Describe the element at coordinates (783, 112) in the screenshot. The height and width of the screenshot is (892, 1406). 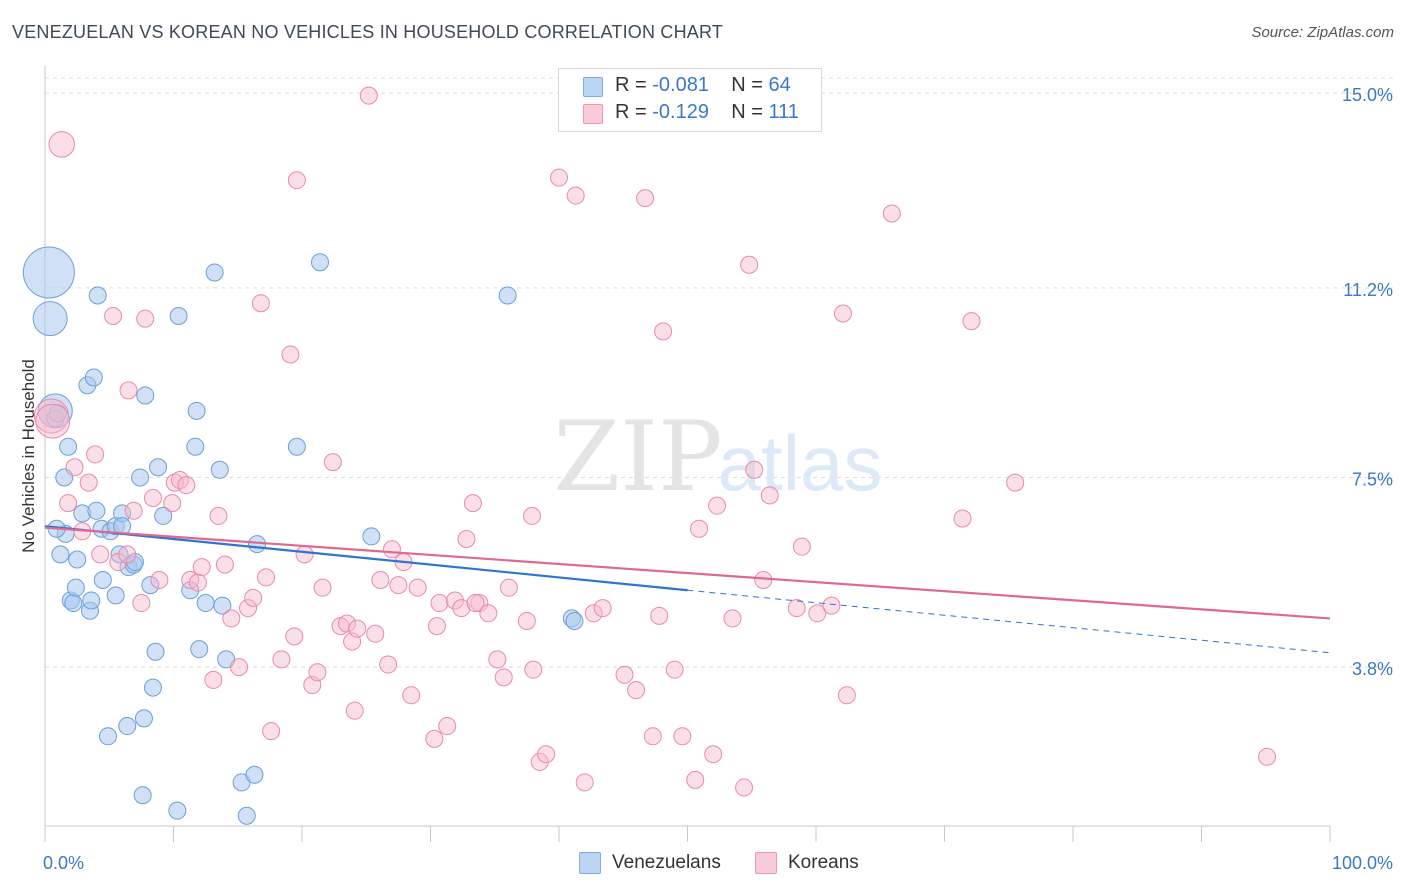
I see `legend-n-value: 111` at that location.